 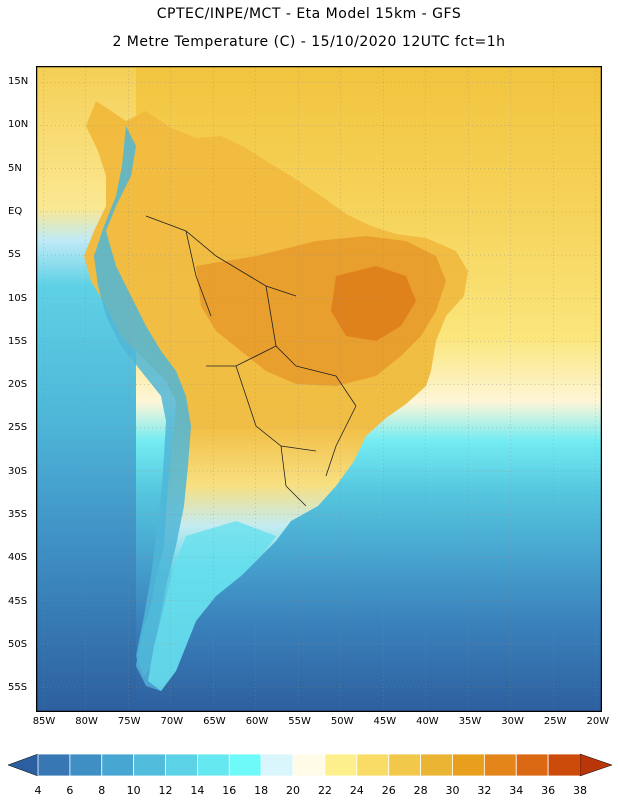 What do you see at coordinates (18, 125) in the screenshot?
I see `lat-label: 10N` at bounding box center [18, 125].